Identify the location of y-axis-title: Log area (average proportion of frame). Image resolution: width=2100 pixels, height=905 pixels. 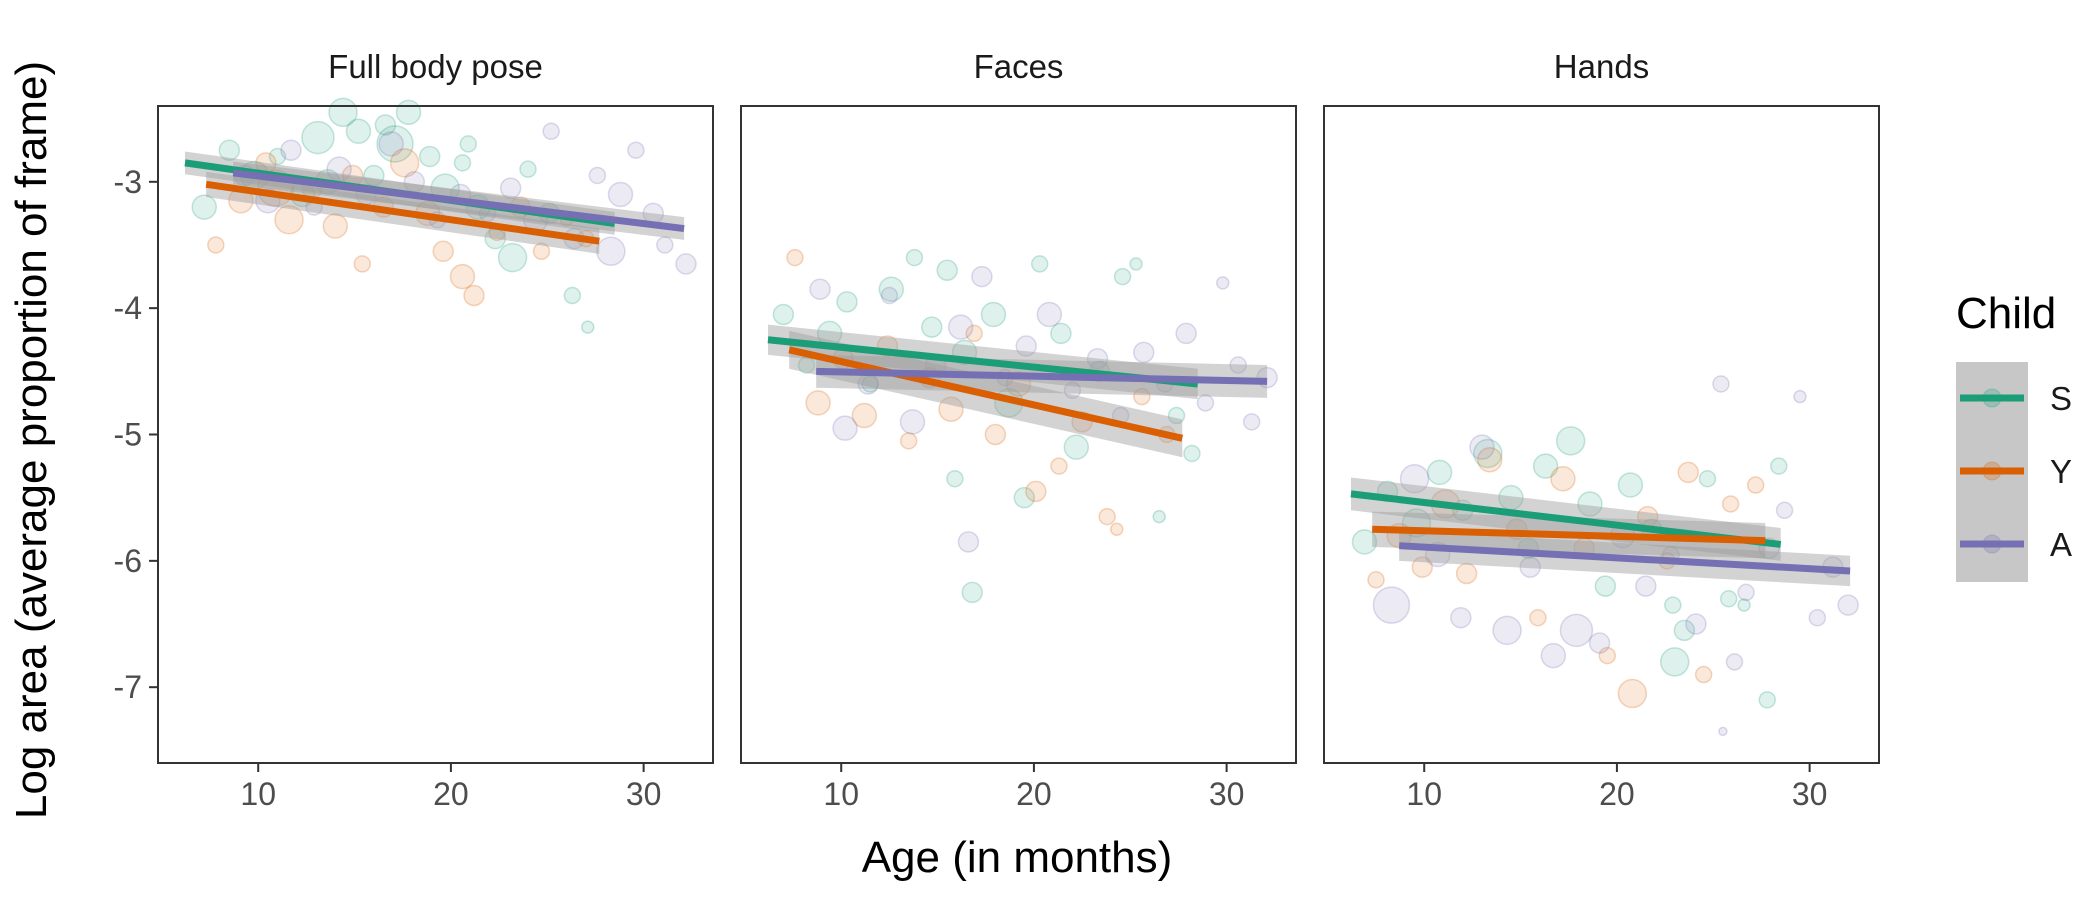
(31, 440).